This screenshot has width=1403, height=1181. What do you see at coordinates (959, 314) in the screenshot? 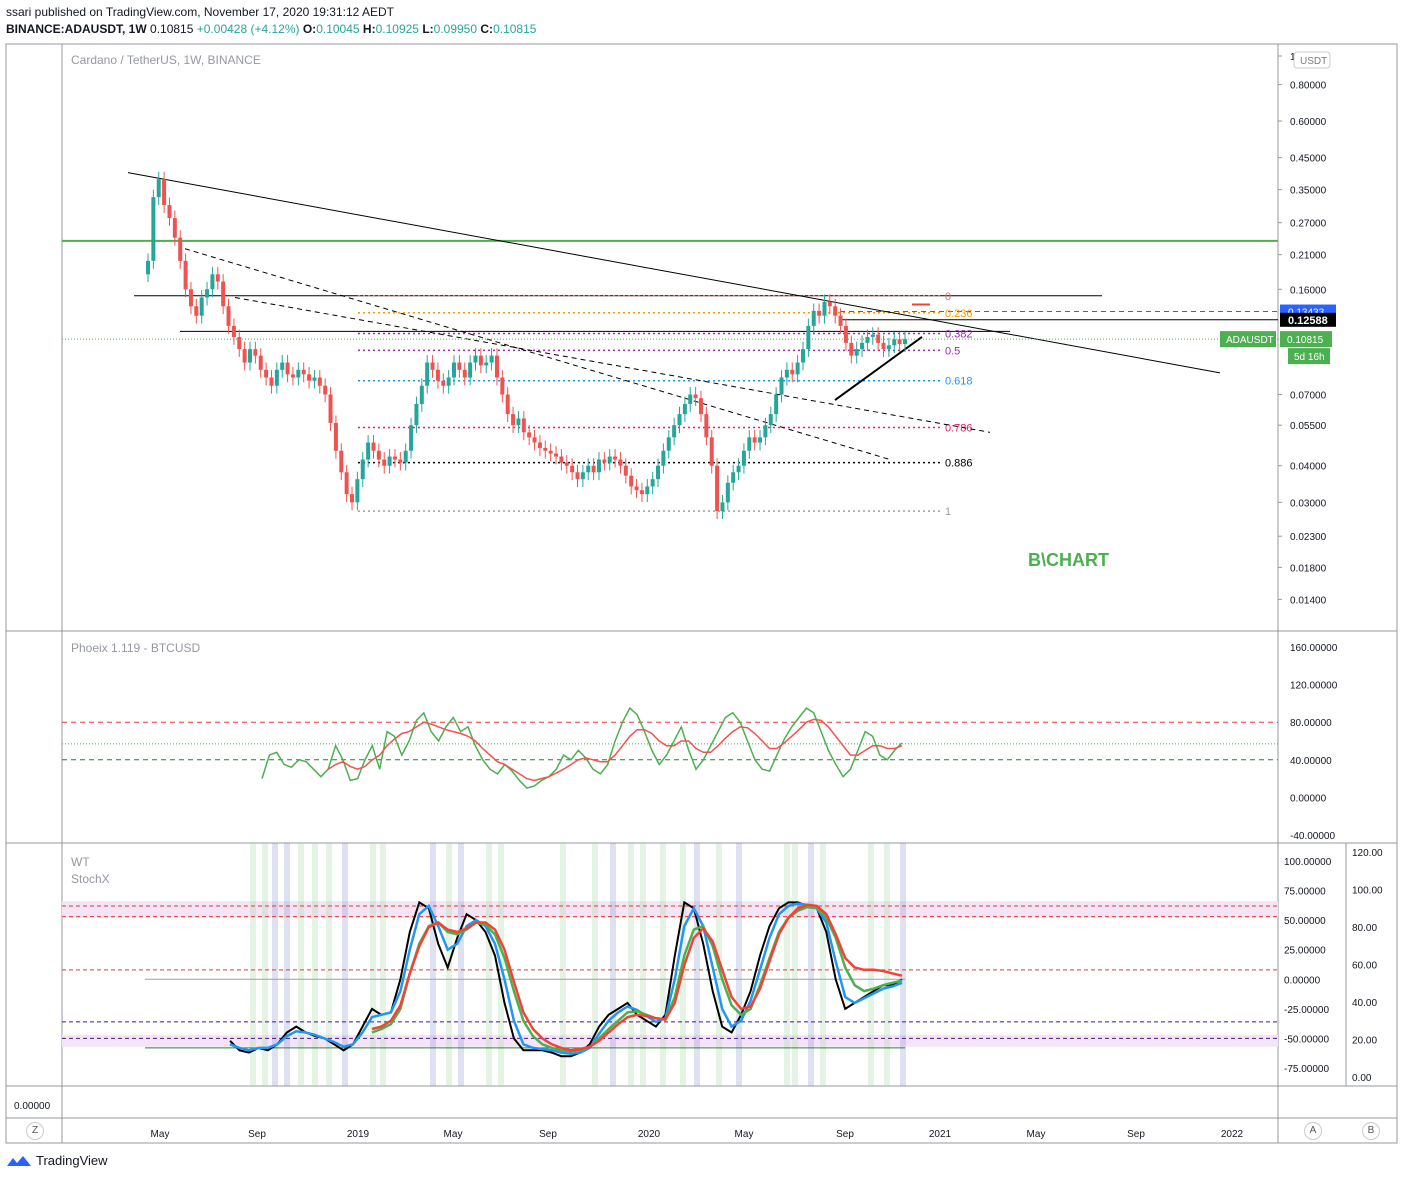
I see `fib-level-label: 0.236` at bounding box center [959, 314].